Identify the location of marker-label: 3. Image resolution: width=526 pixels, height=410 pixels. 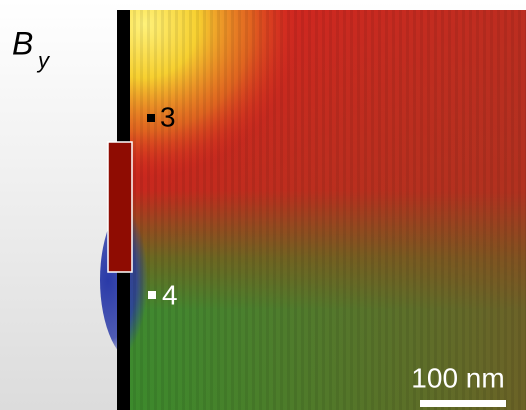
(168, 116).